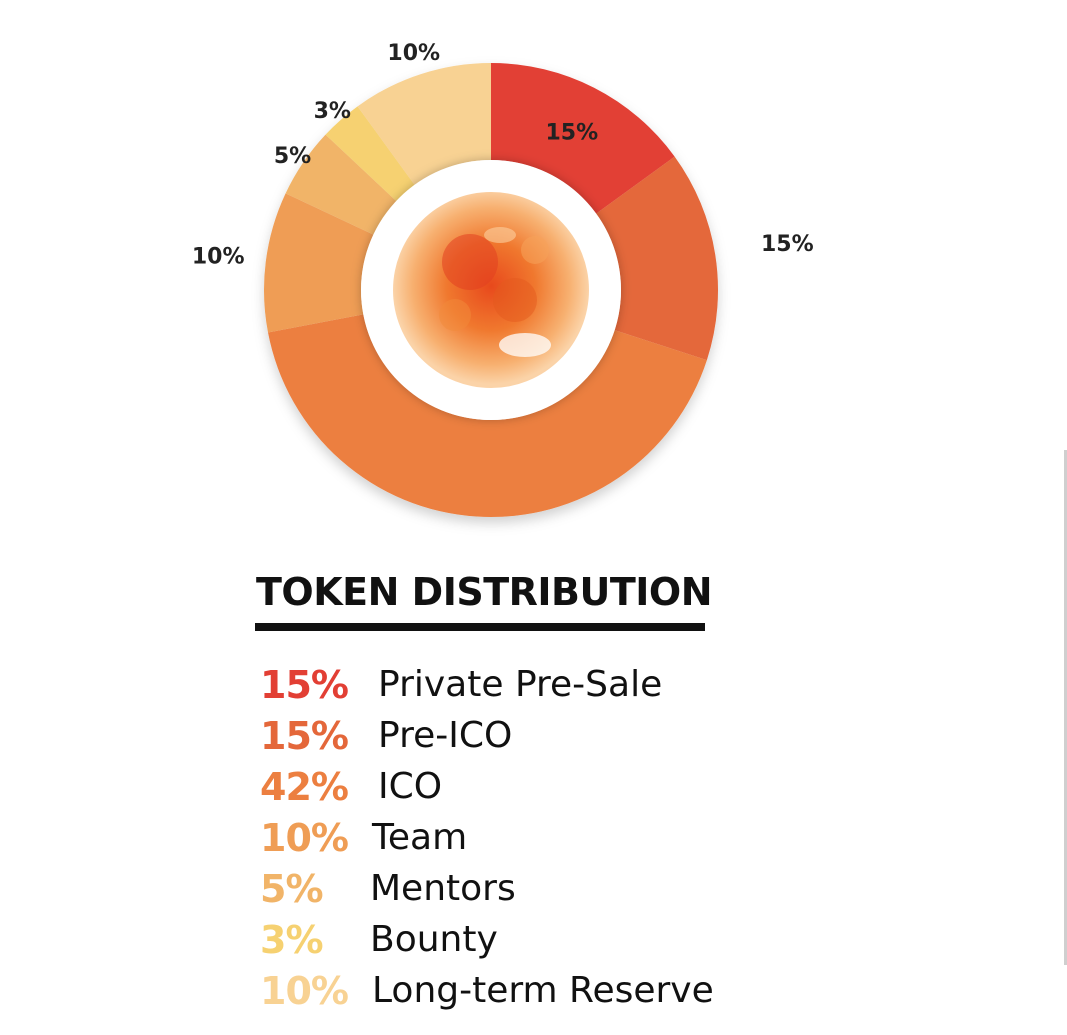 The image size is (1067, 1035). Describe the element at coordinates (480, 627) in the screenshot. I see `title-underline` at that location.